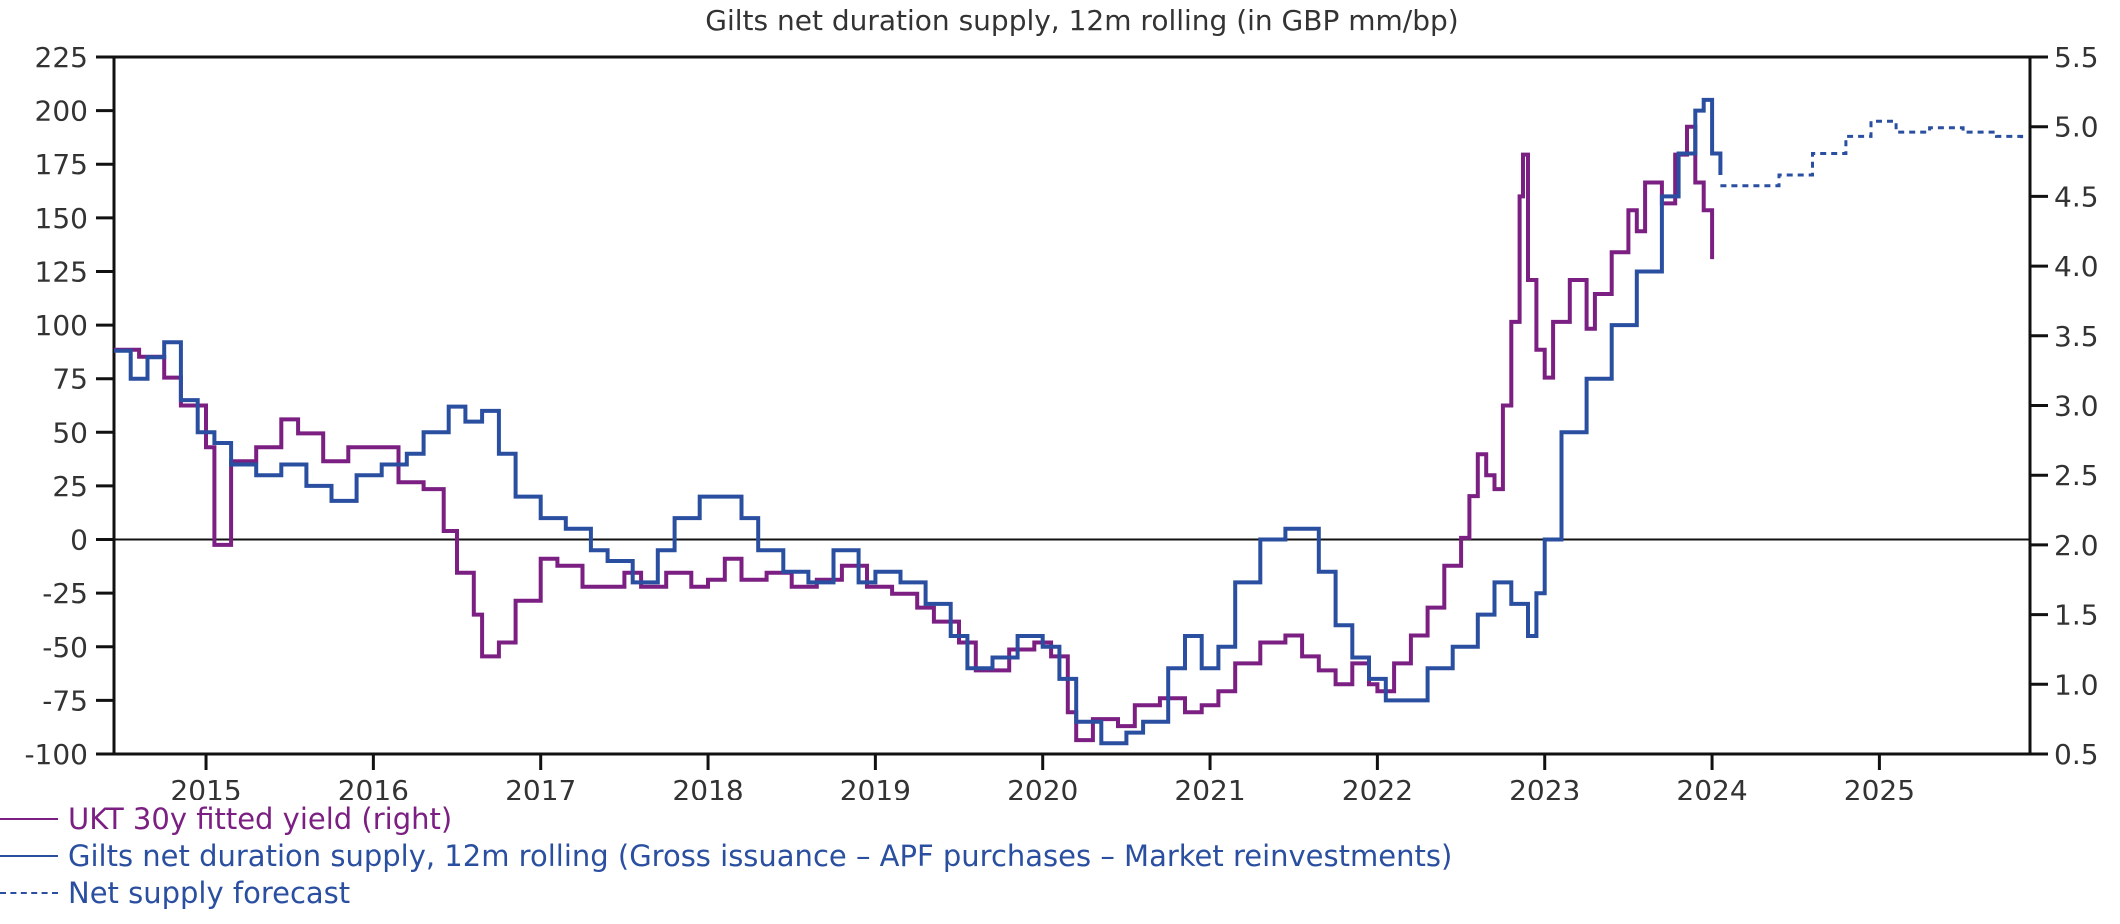  What do you see at coordinates (373, 787) in the screenshot?
I see `x-tick-label: 2016` at bounding box center [373, 787].